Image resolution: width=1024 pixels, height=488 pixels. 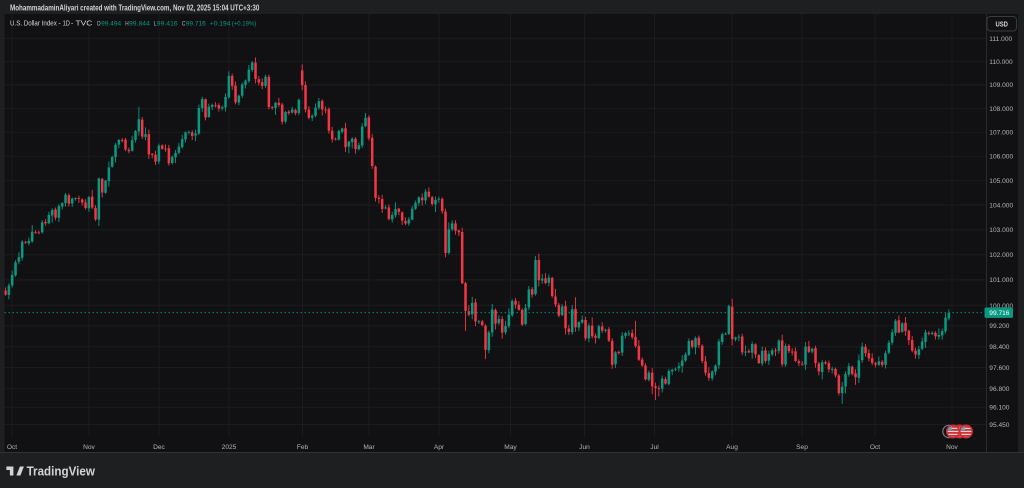 I want to click on svg-text: Feb, so click(x=303, y=447).